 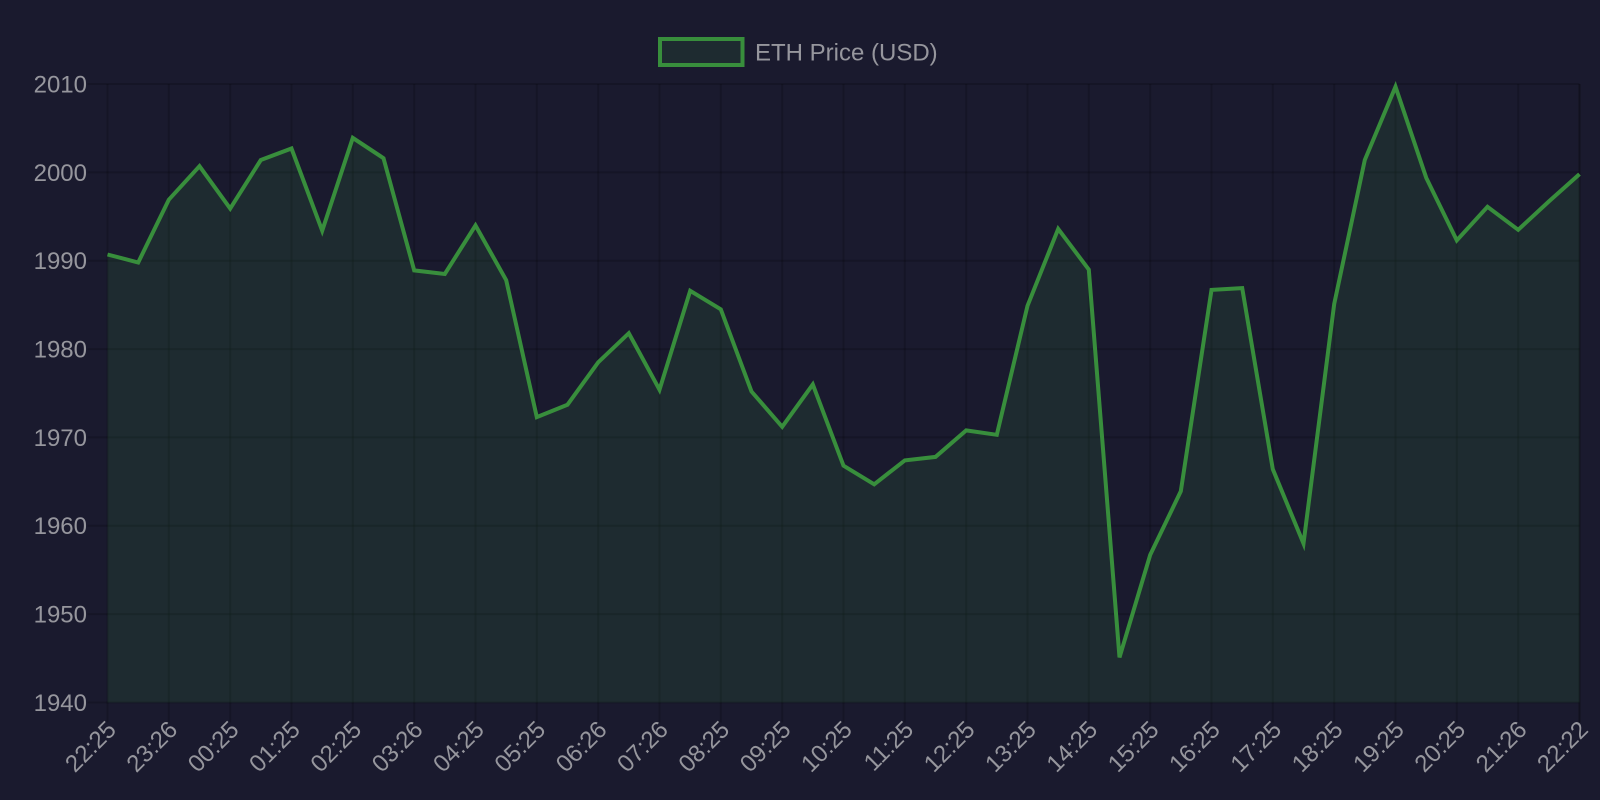 What do you see at coordinates (60, 84) in the screenshot?
I see `svg-text: 2010` at bounding box center [60, 84].